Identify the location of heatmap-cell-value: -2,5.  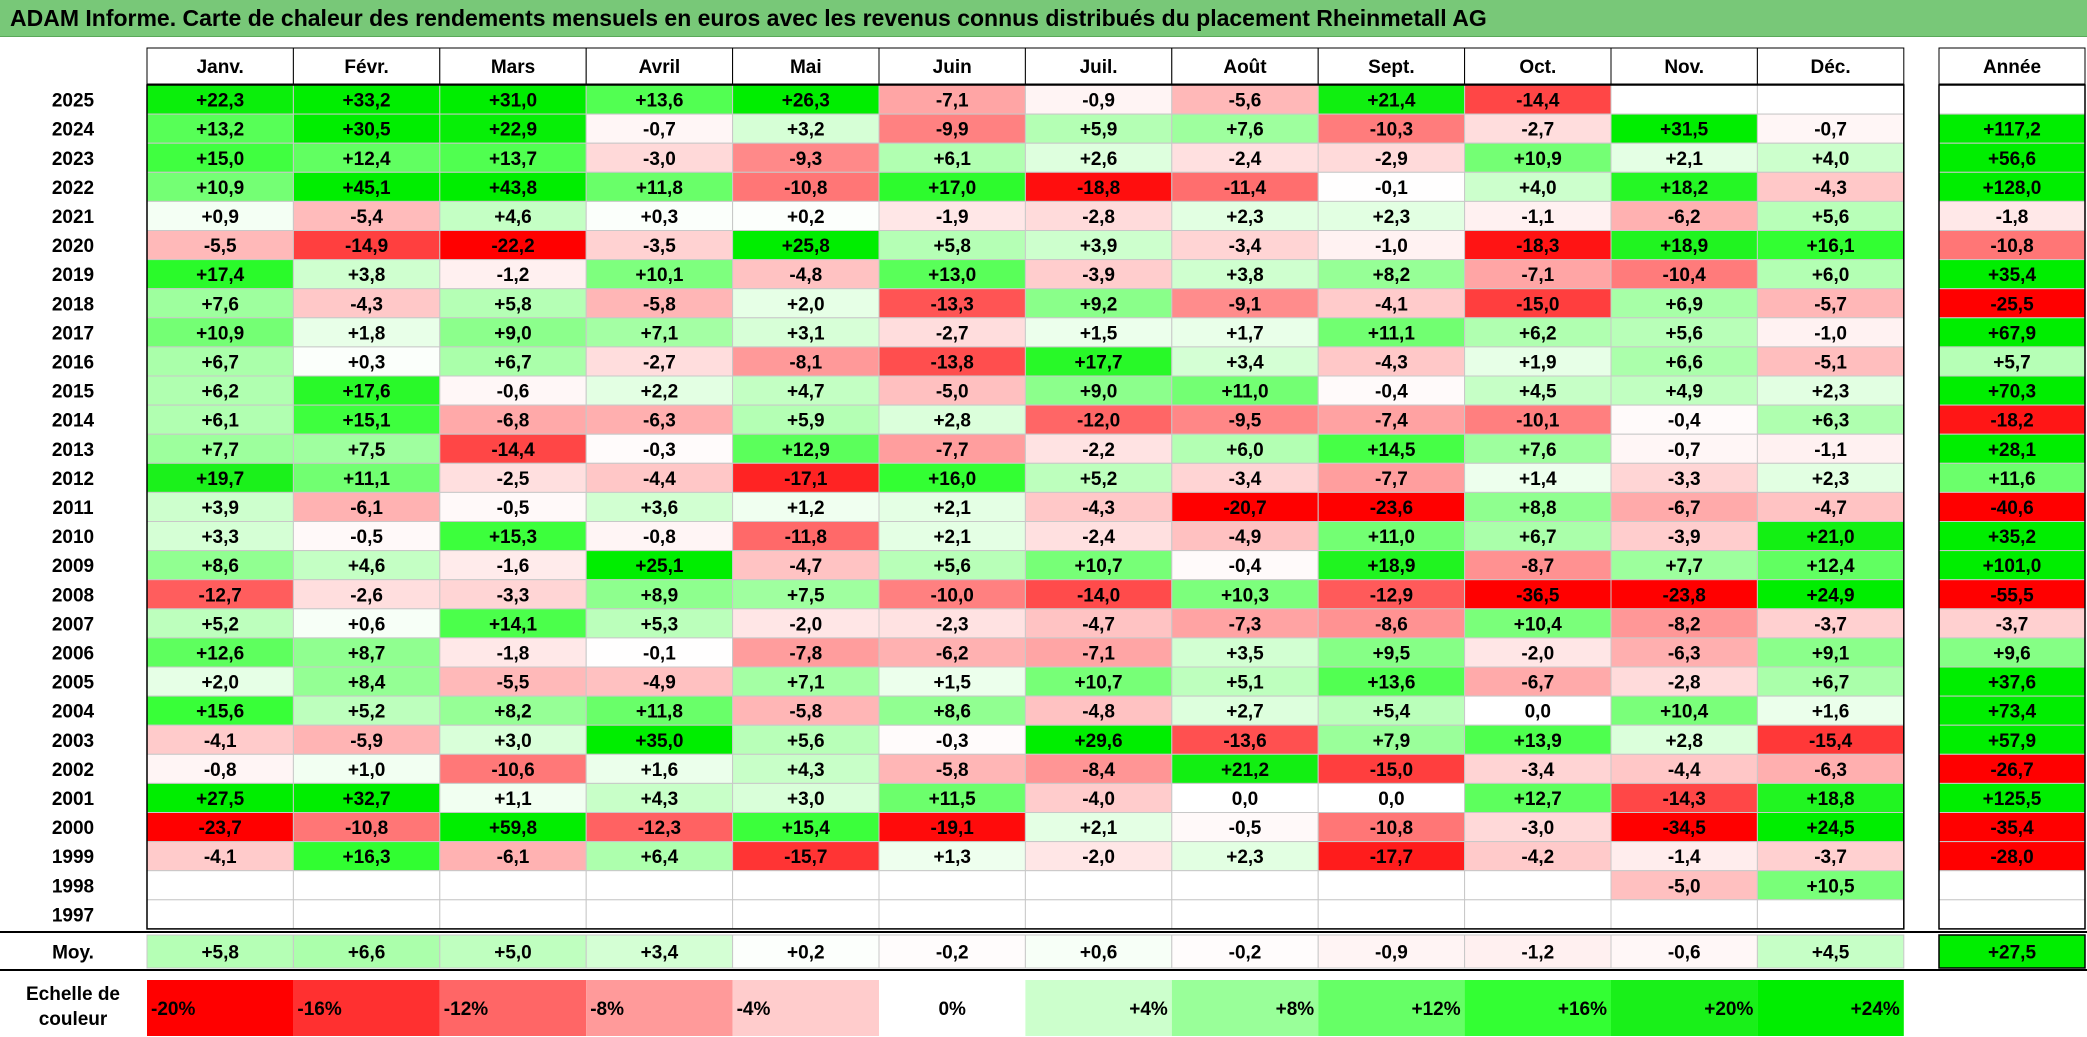
(513, 479).